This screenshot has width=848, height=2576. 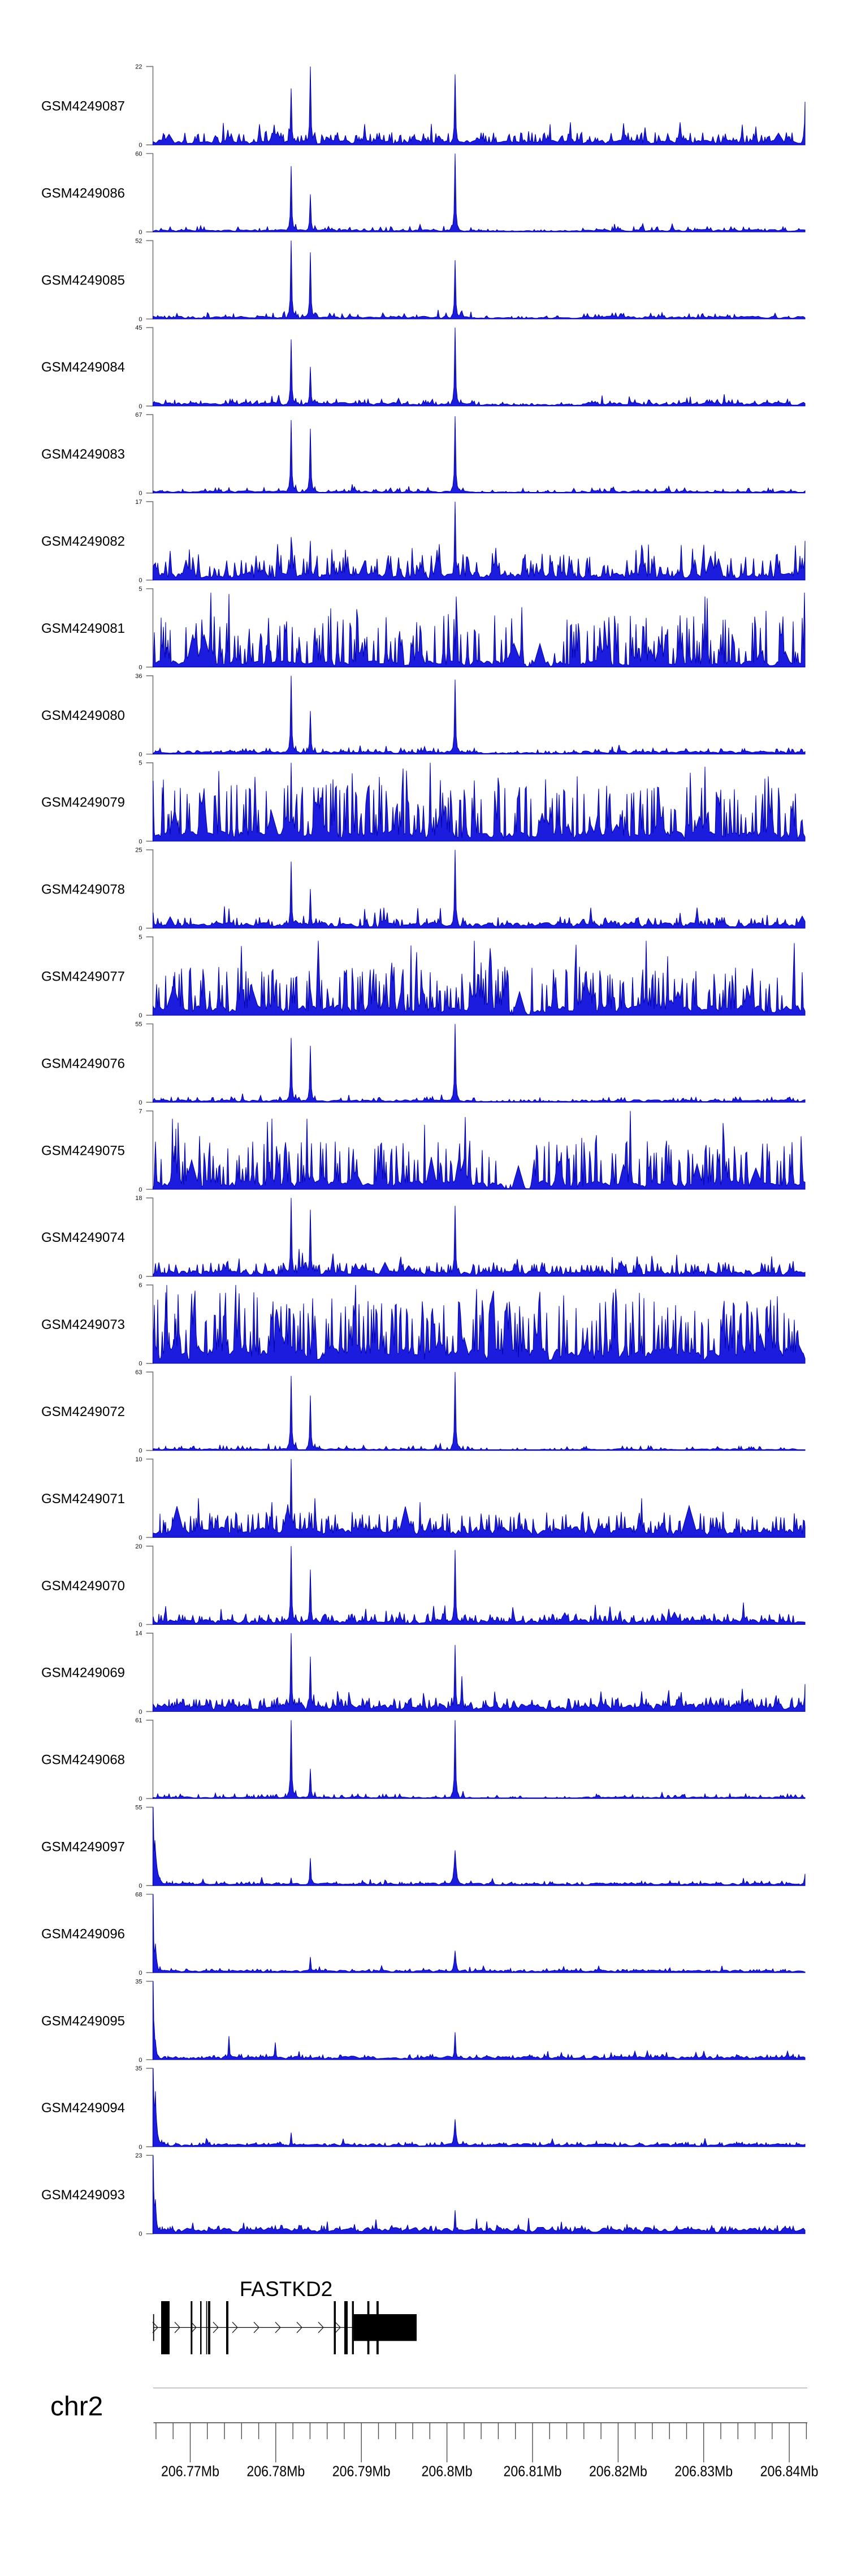 What do you see at coordinates (83, 1151) in the screenshot?
I see `svg-text: GSM4249075` at bounding box center [83, 1151].